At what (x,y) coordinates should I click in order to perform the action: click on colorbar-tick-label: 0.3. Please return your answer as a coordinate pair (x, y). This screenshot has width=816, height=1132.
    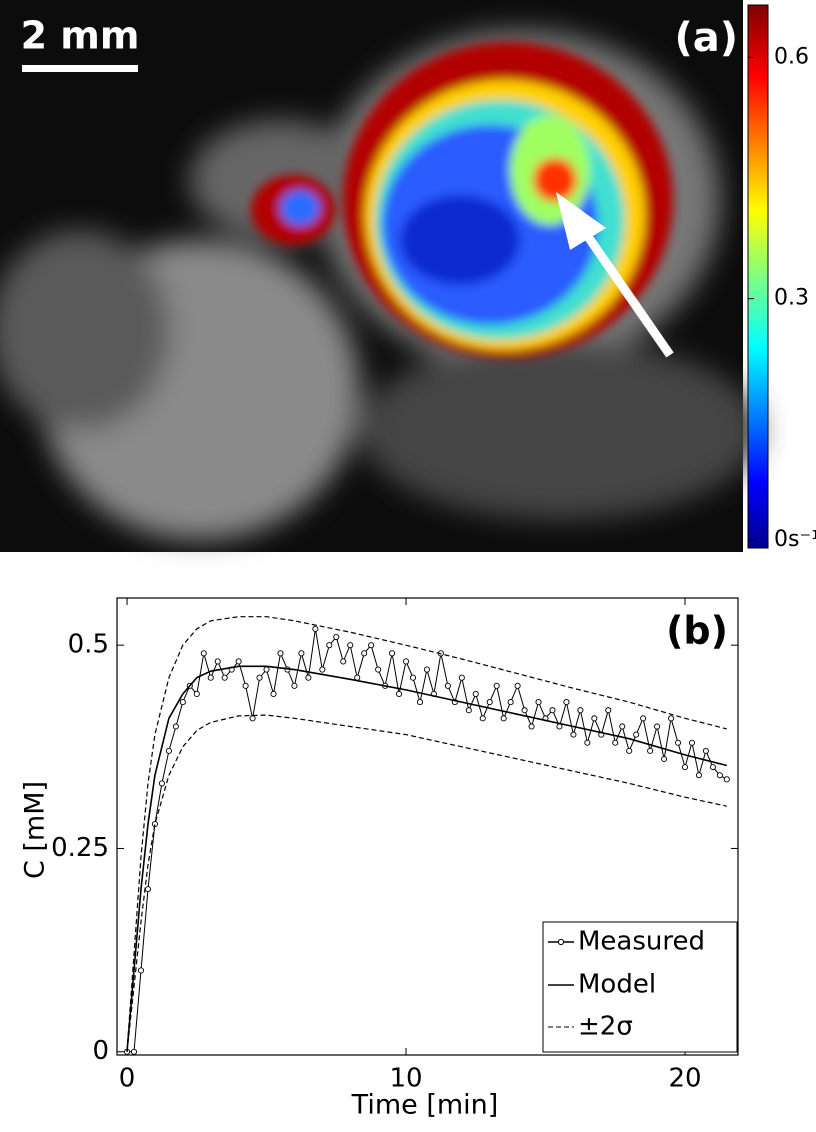
    Looking at the image, I should click on (791, 298).